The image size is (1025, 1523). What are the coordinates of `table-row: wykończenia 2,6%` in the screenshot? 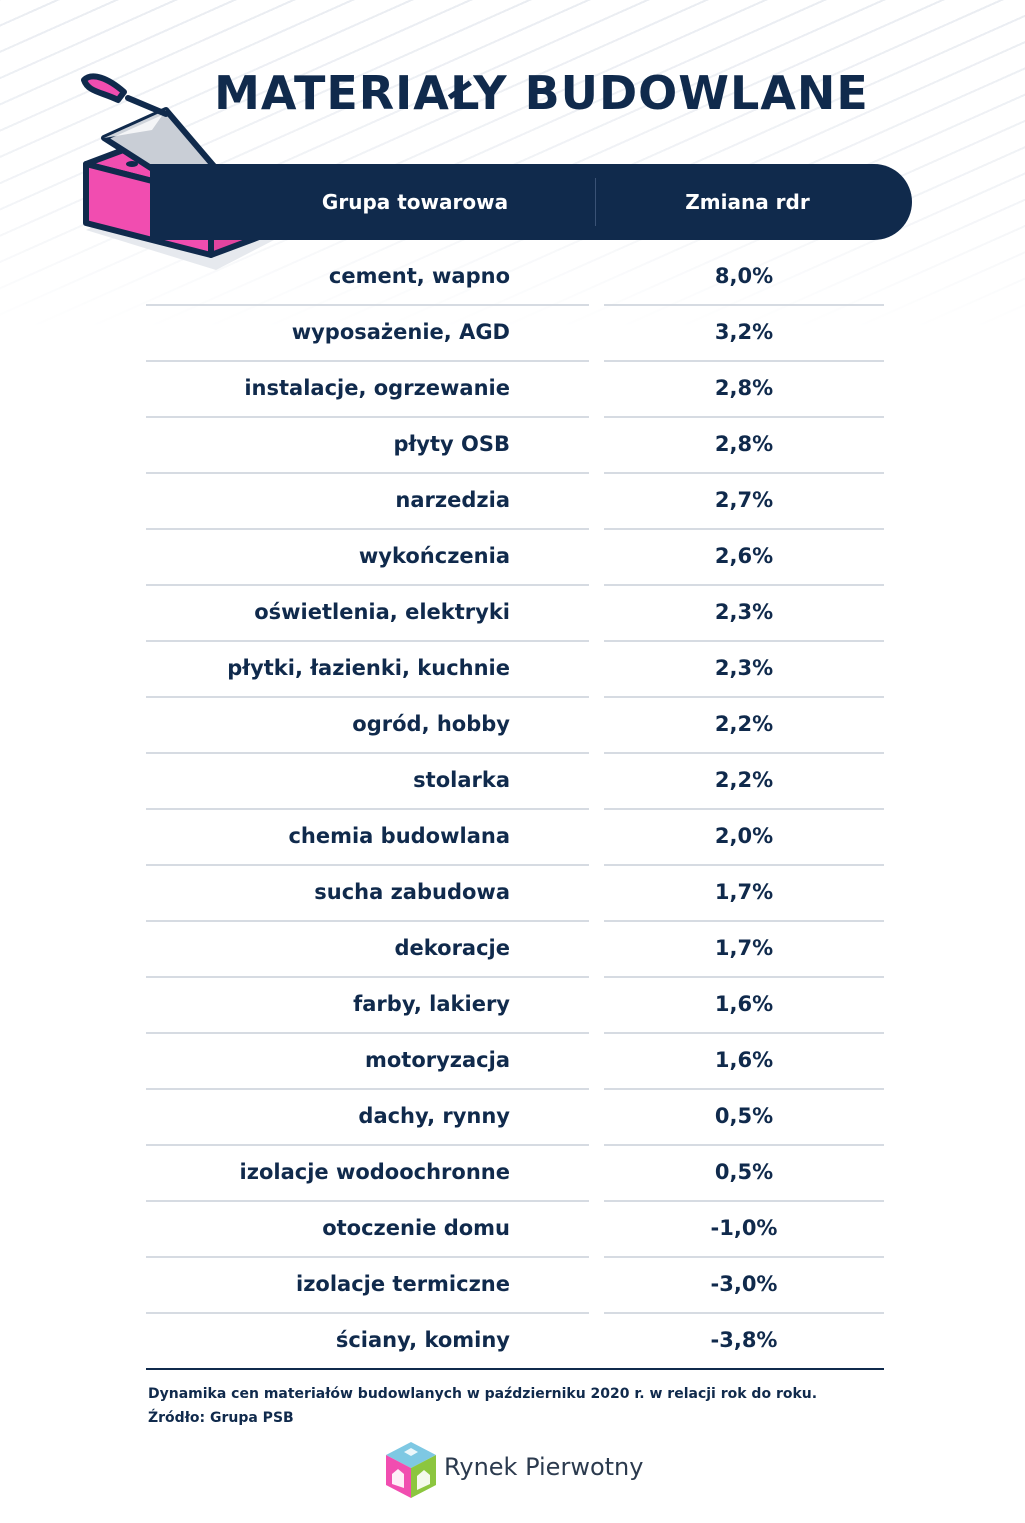 It's located at (515, 558).